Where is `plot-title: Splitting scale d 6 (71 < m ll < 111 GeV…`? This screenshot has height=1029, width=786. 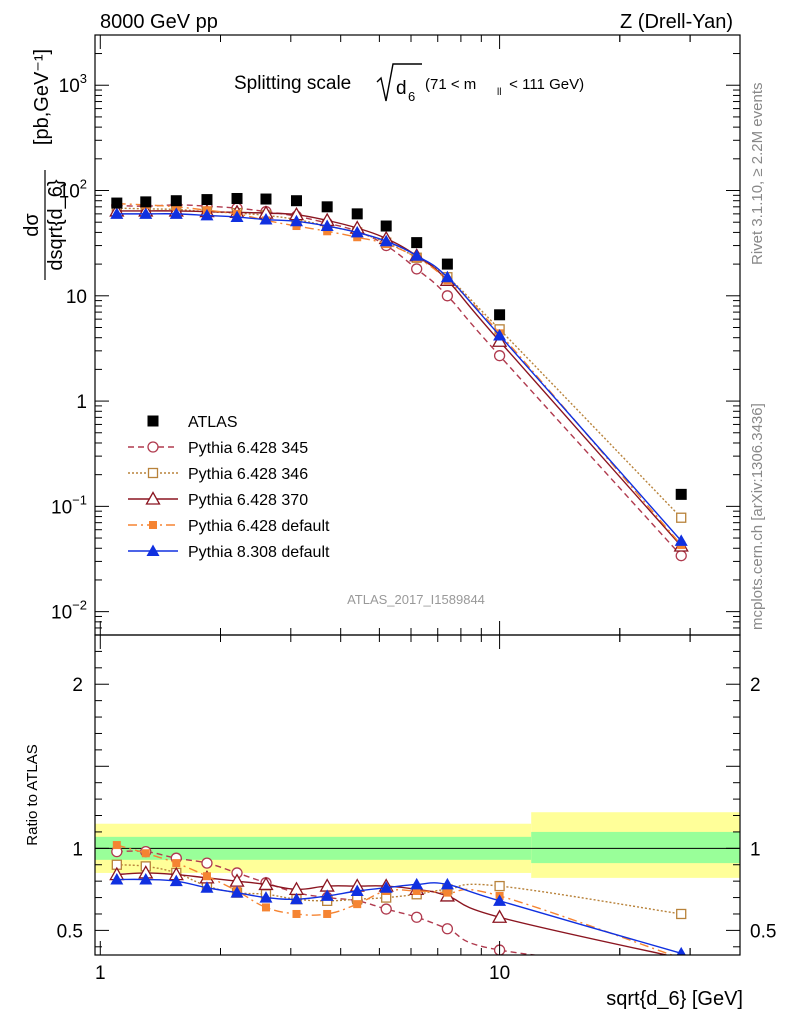 plot-title: Splitting scale d 6 (71 < m ll < 111 GeV… is located at coordinates (409, 83).